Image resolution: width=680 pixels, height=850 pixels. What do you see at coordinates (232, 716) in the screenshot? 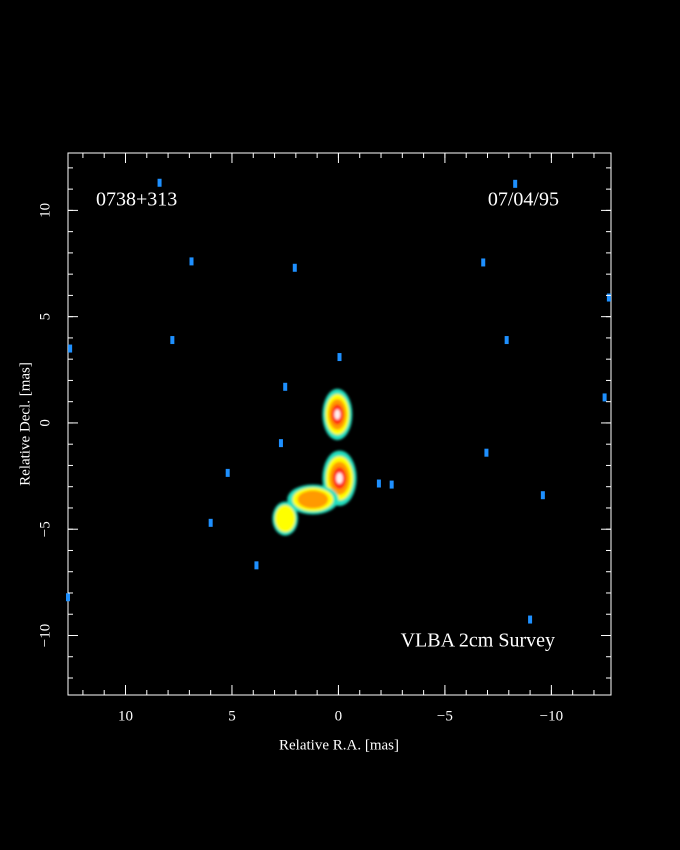
I see `x-tick-label: 5` at bounding box center [232, 716].